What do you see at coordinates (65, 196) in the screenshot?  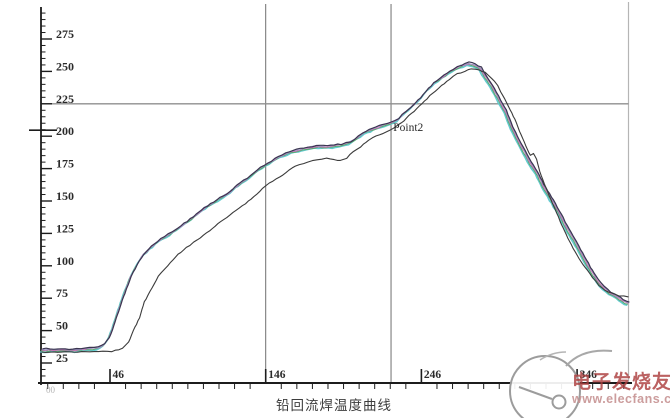 I see `y-tick-label-150: 150` at bounding box center [65, 196].